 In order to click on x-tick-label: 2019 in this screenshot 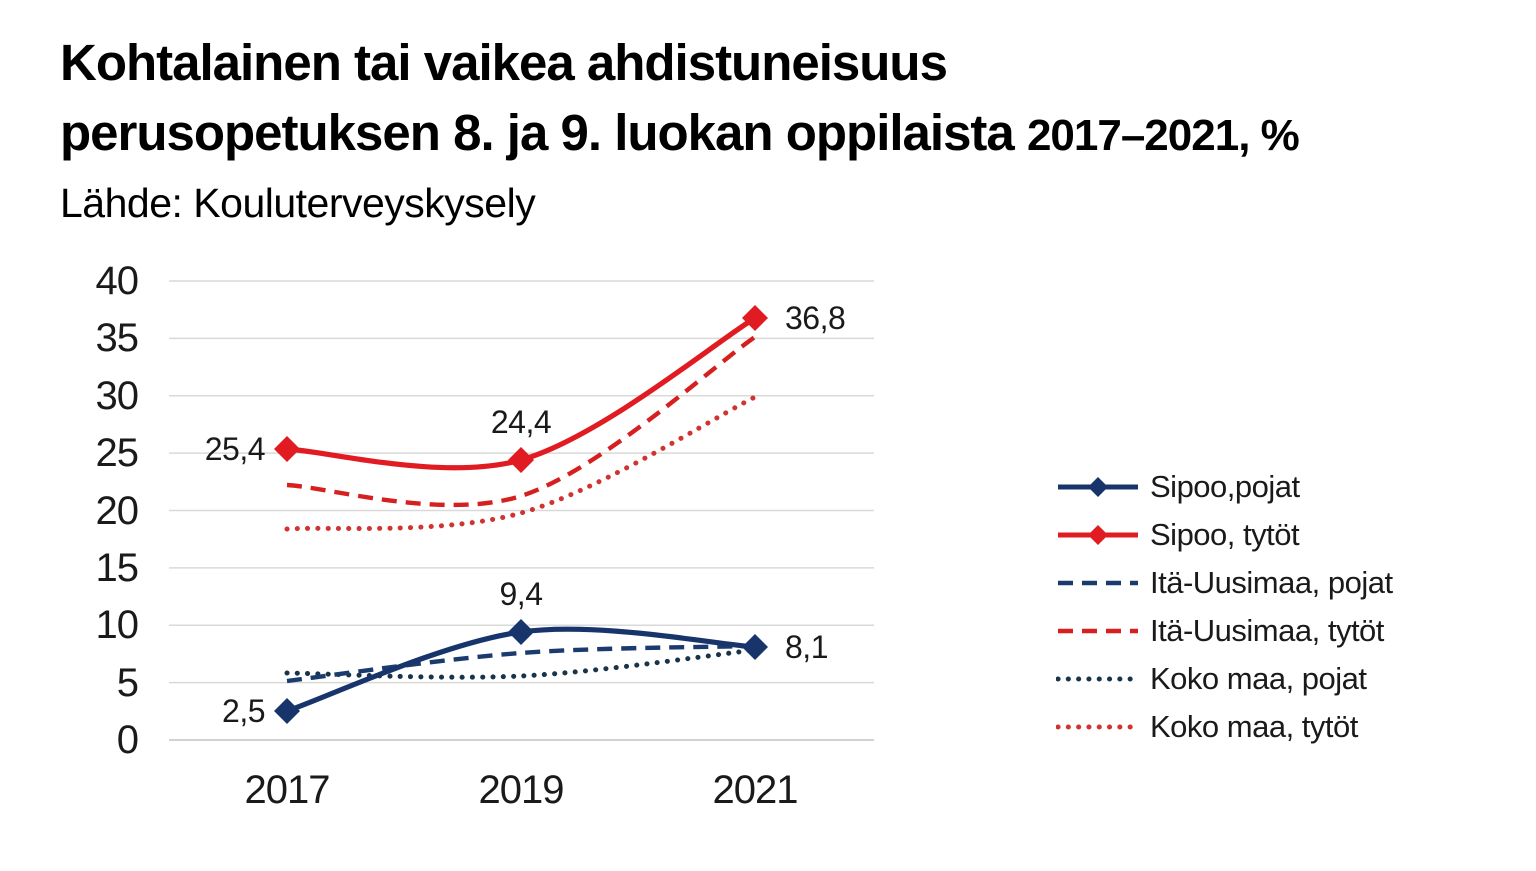, I will do `click(521, 790)`.